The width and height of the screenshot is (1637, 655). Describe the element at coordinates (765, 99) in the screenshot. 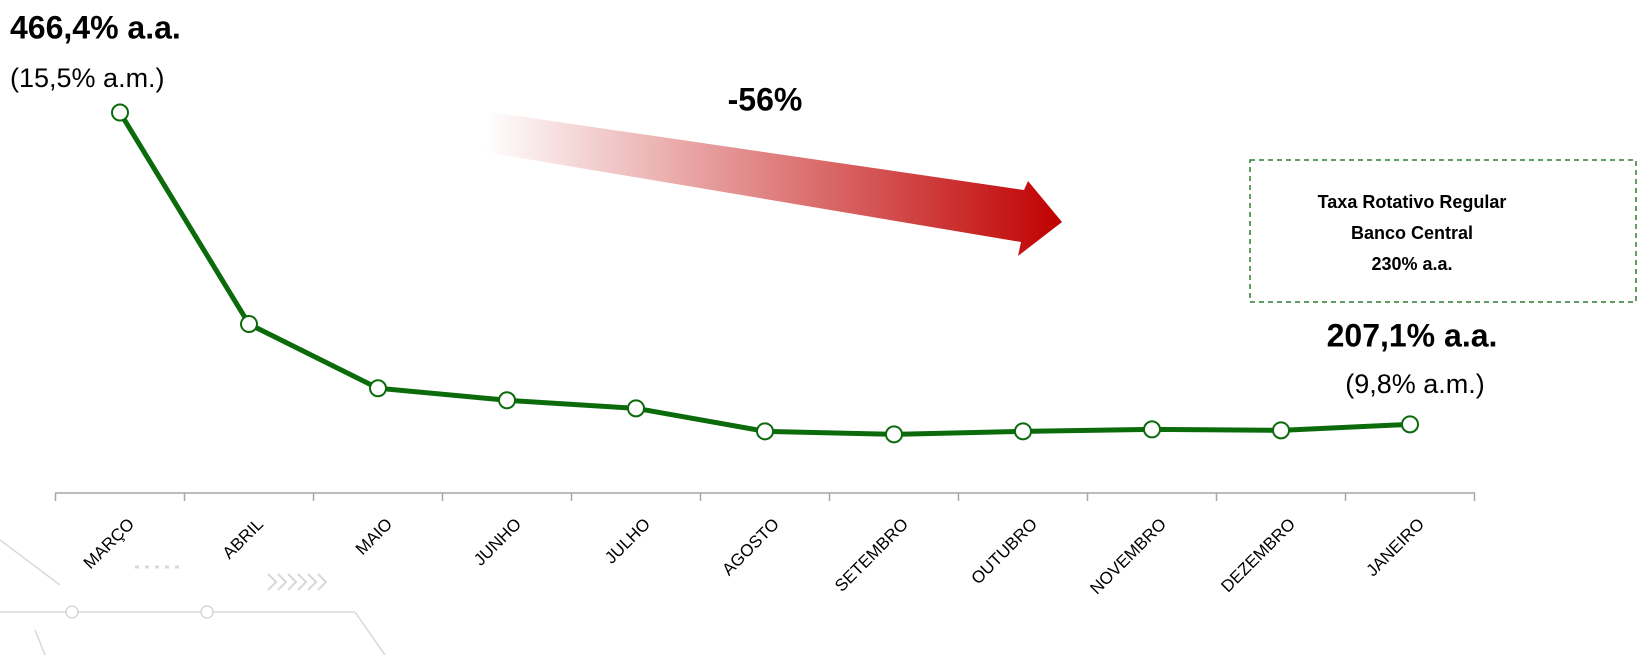

I see `annotation: -56%` at that location.